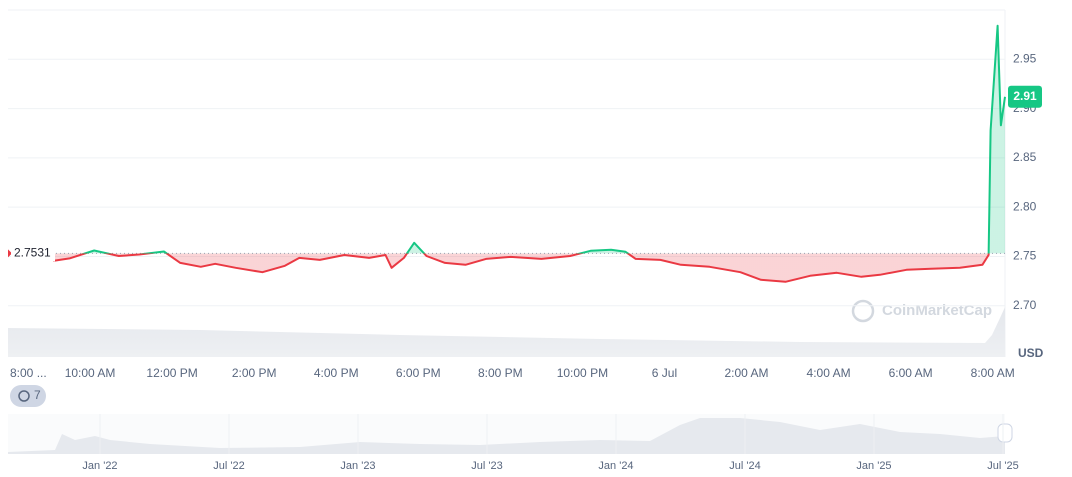 This screenshot has width=1072, height=477. Describe the element at coordinates (911, 373) in the screenshot. I see `x-tick-label: 6:00 AM` at that location.